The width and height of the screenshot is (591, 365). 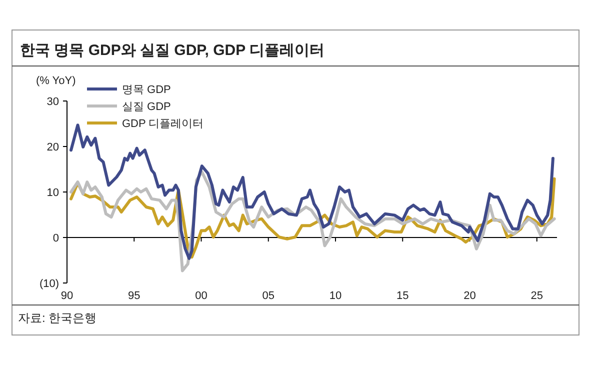 What do you see at coordinates (470, 296) in the screenshot?
I see `x-tick-label: 20` at bounding box center [470, 296].